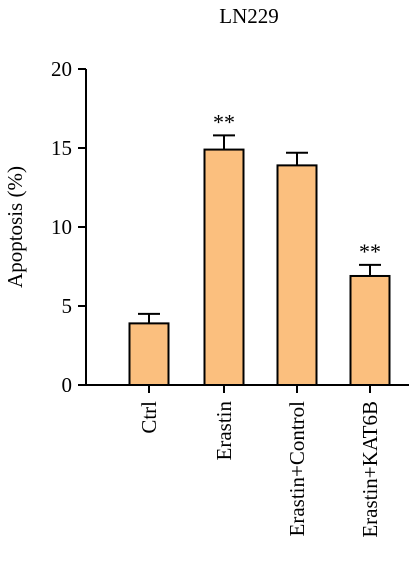  Describe the element at coordinates (15, 227) in the screenshot. I see `y-axis-label: Apoptosis (%)` at that location.